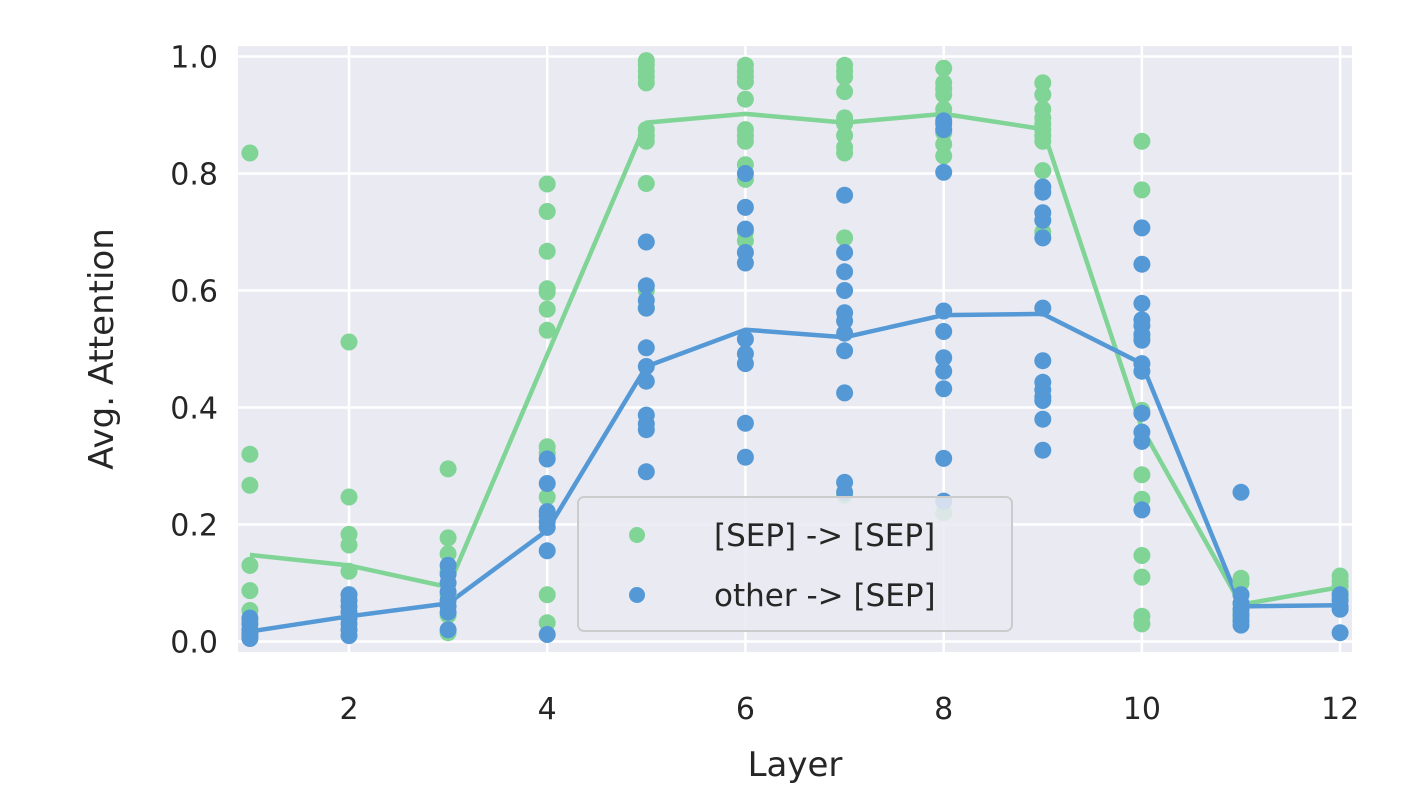 Image resolution: width=1420 pixels, height=794 pixels. What do you see at coordinates (194, 525) in the screenshot?
I see `y-tick-label: 0.2` at bounding box center [194, 525].